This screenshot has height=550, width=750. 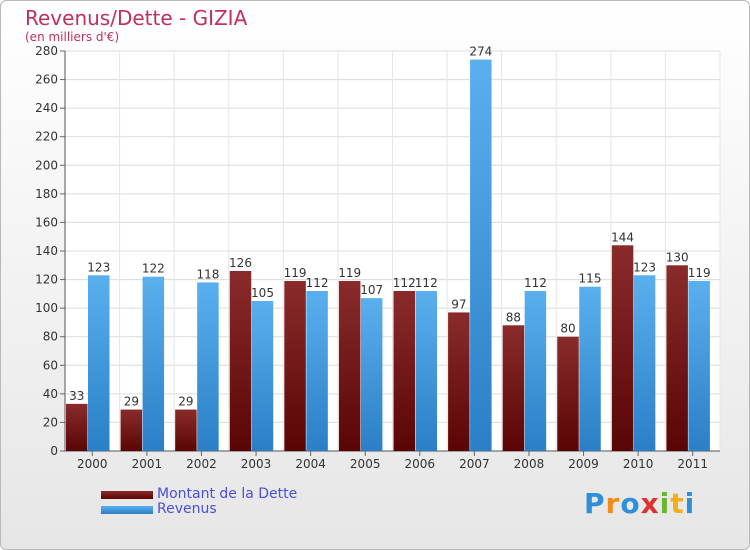 What do you see at coordinates (371, 290) in the screenshot?
I see `data-label-revenue: 107` at bounding box center [371, 290].